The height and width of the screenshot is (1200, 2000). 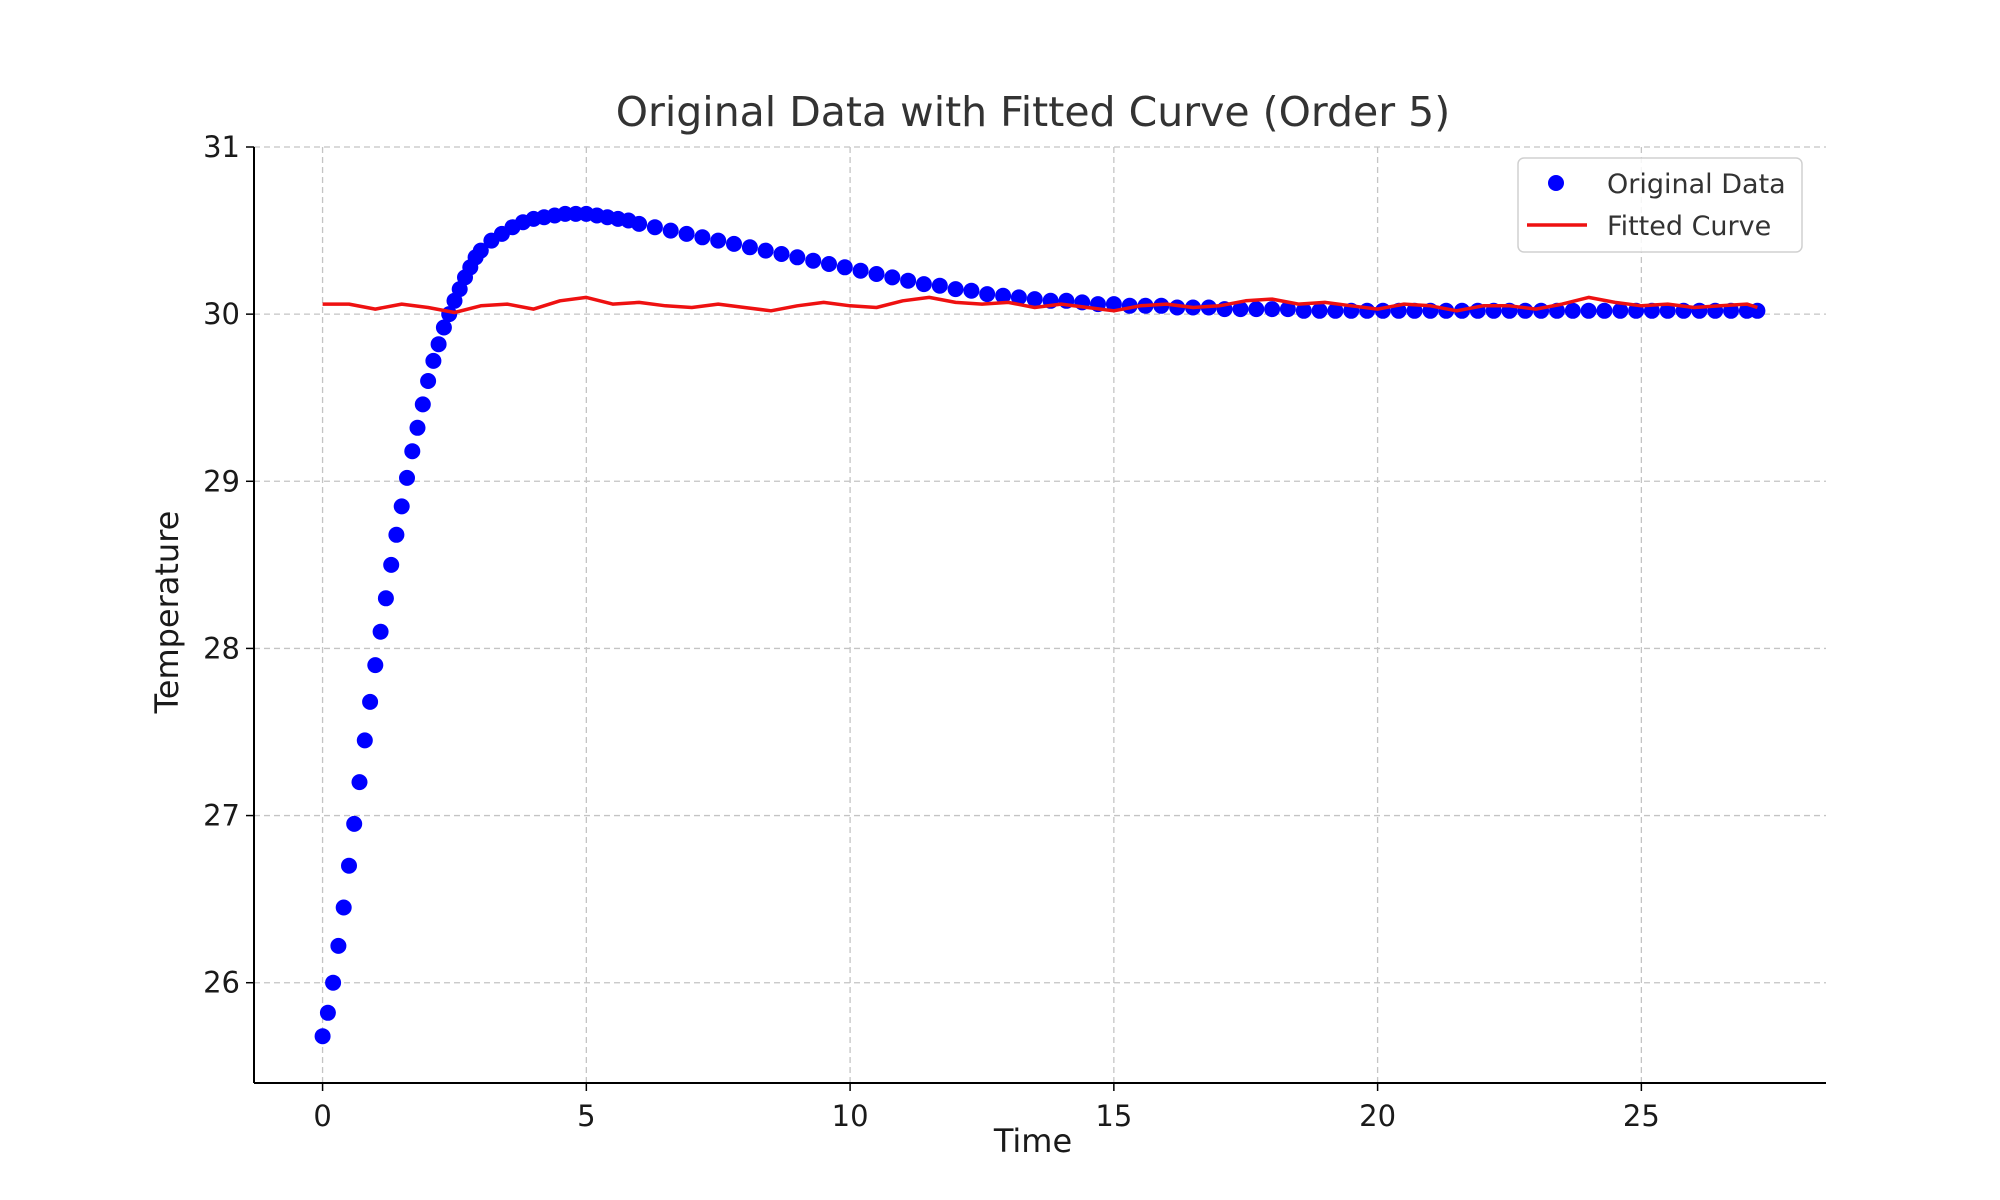 I want to click on series-fitted-curve, so click(x=1040, y=305).